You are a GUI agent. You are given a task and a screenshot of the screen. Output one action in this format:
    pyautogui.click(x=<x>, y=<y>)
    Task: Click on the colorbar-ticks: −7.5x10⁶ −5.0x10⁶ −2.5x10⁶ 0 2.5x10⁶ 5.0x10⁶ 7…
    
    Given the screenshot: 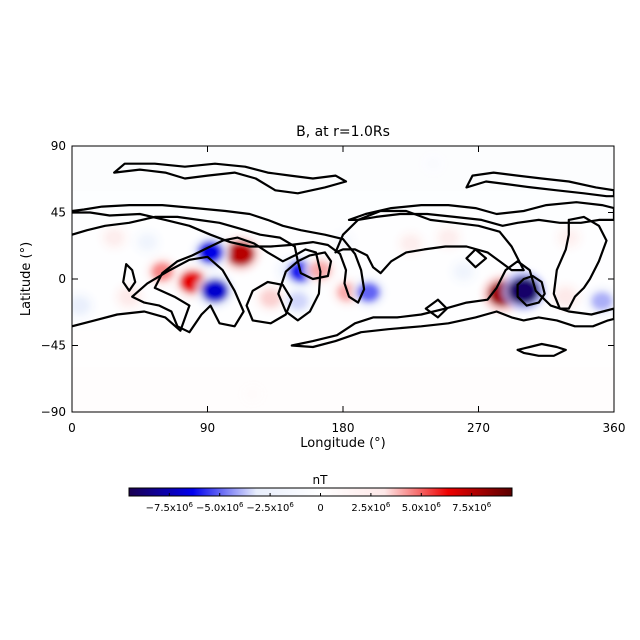 What is the action you would take?
    pyautogui.click(x=319, y=503)
    